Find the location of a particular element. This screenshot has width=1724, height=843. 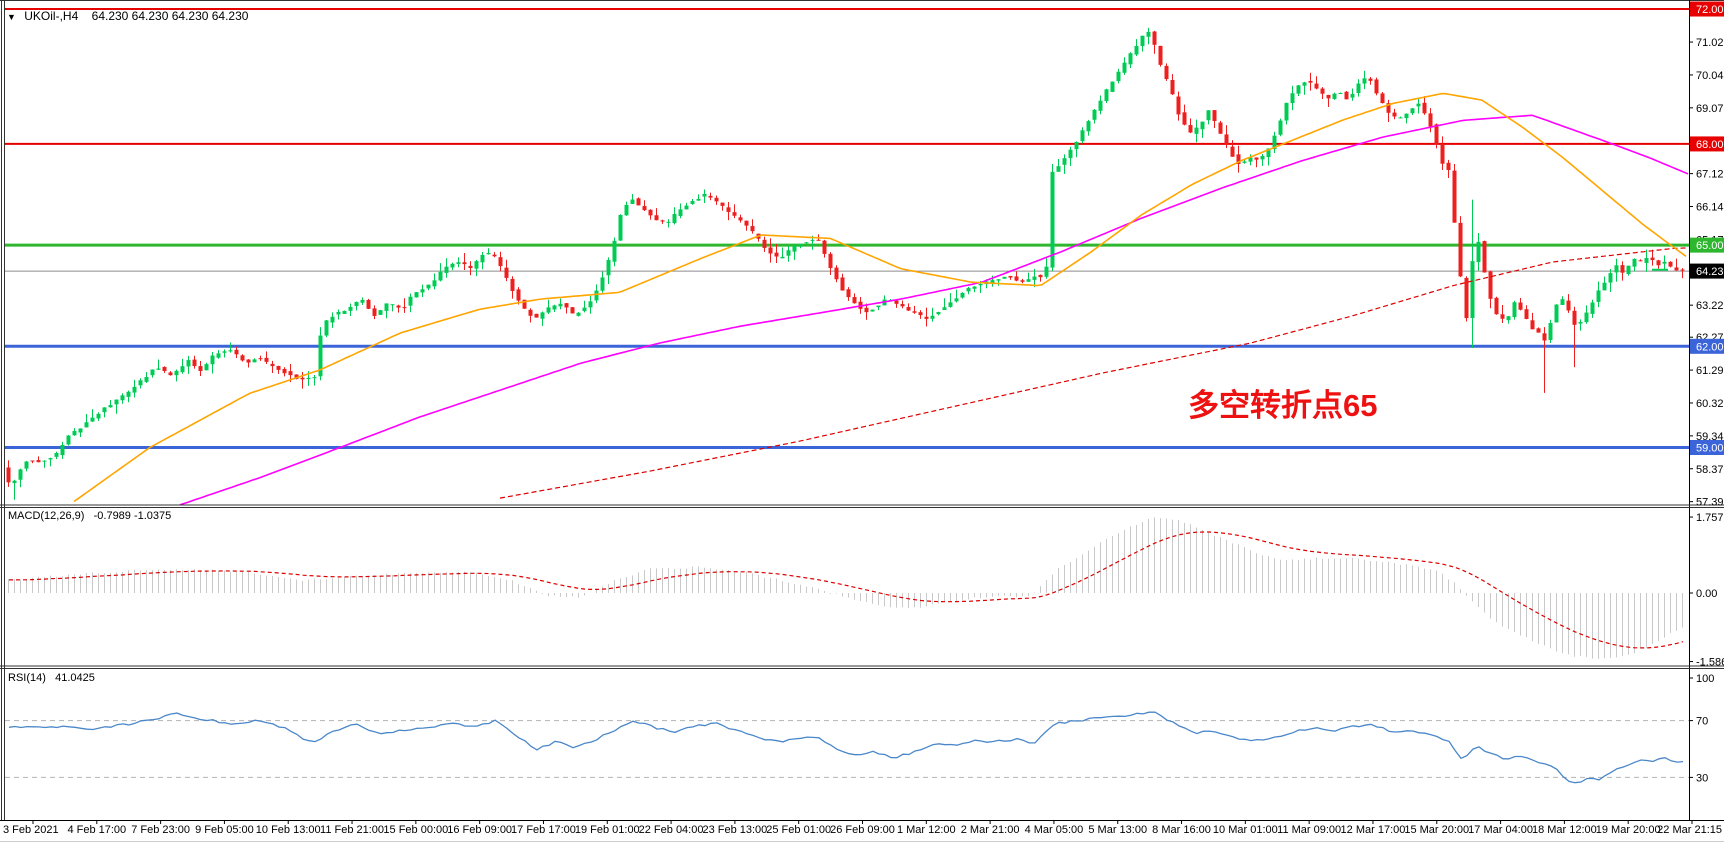

price-tick-label: 59.345 is located at coordinates (1710, 437).